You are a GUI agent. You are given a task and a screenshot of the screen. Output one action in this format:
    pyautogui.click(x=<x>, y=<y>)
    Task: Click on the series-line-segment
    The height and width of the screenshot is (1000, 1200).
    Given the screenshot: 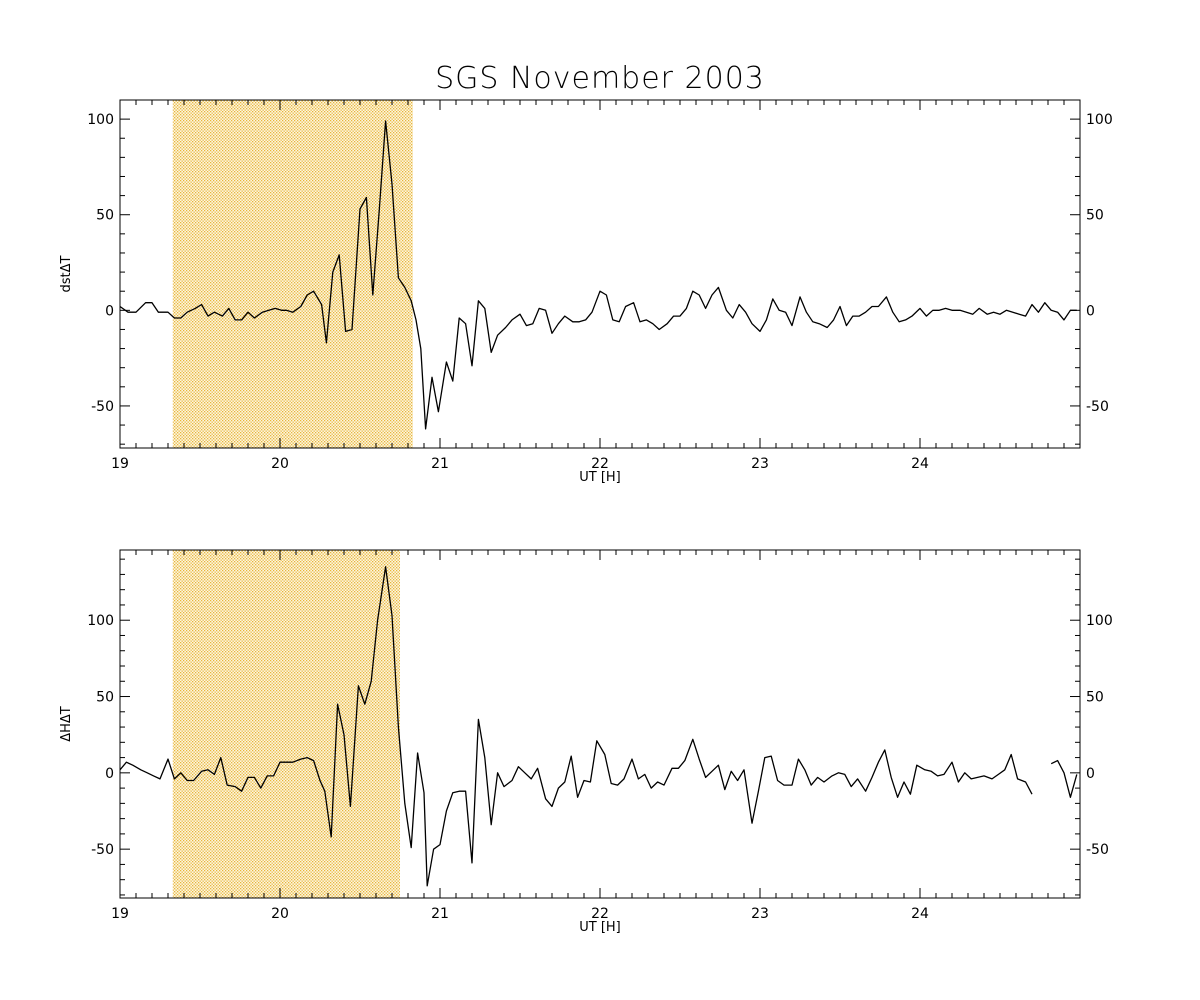 What is the action you would take?
    pyautogui.click(x=1064, y=778)
    